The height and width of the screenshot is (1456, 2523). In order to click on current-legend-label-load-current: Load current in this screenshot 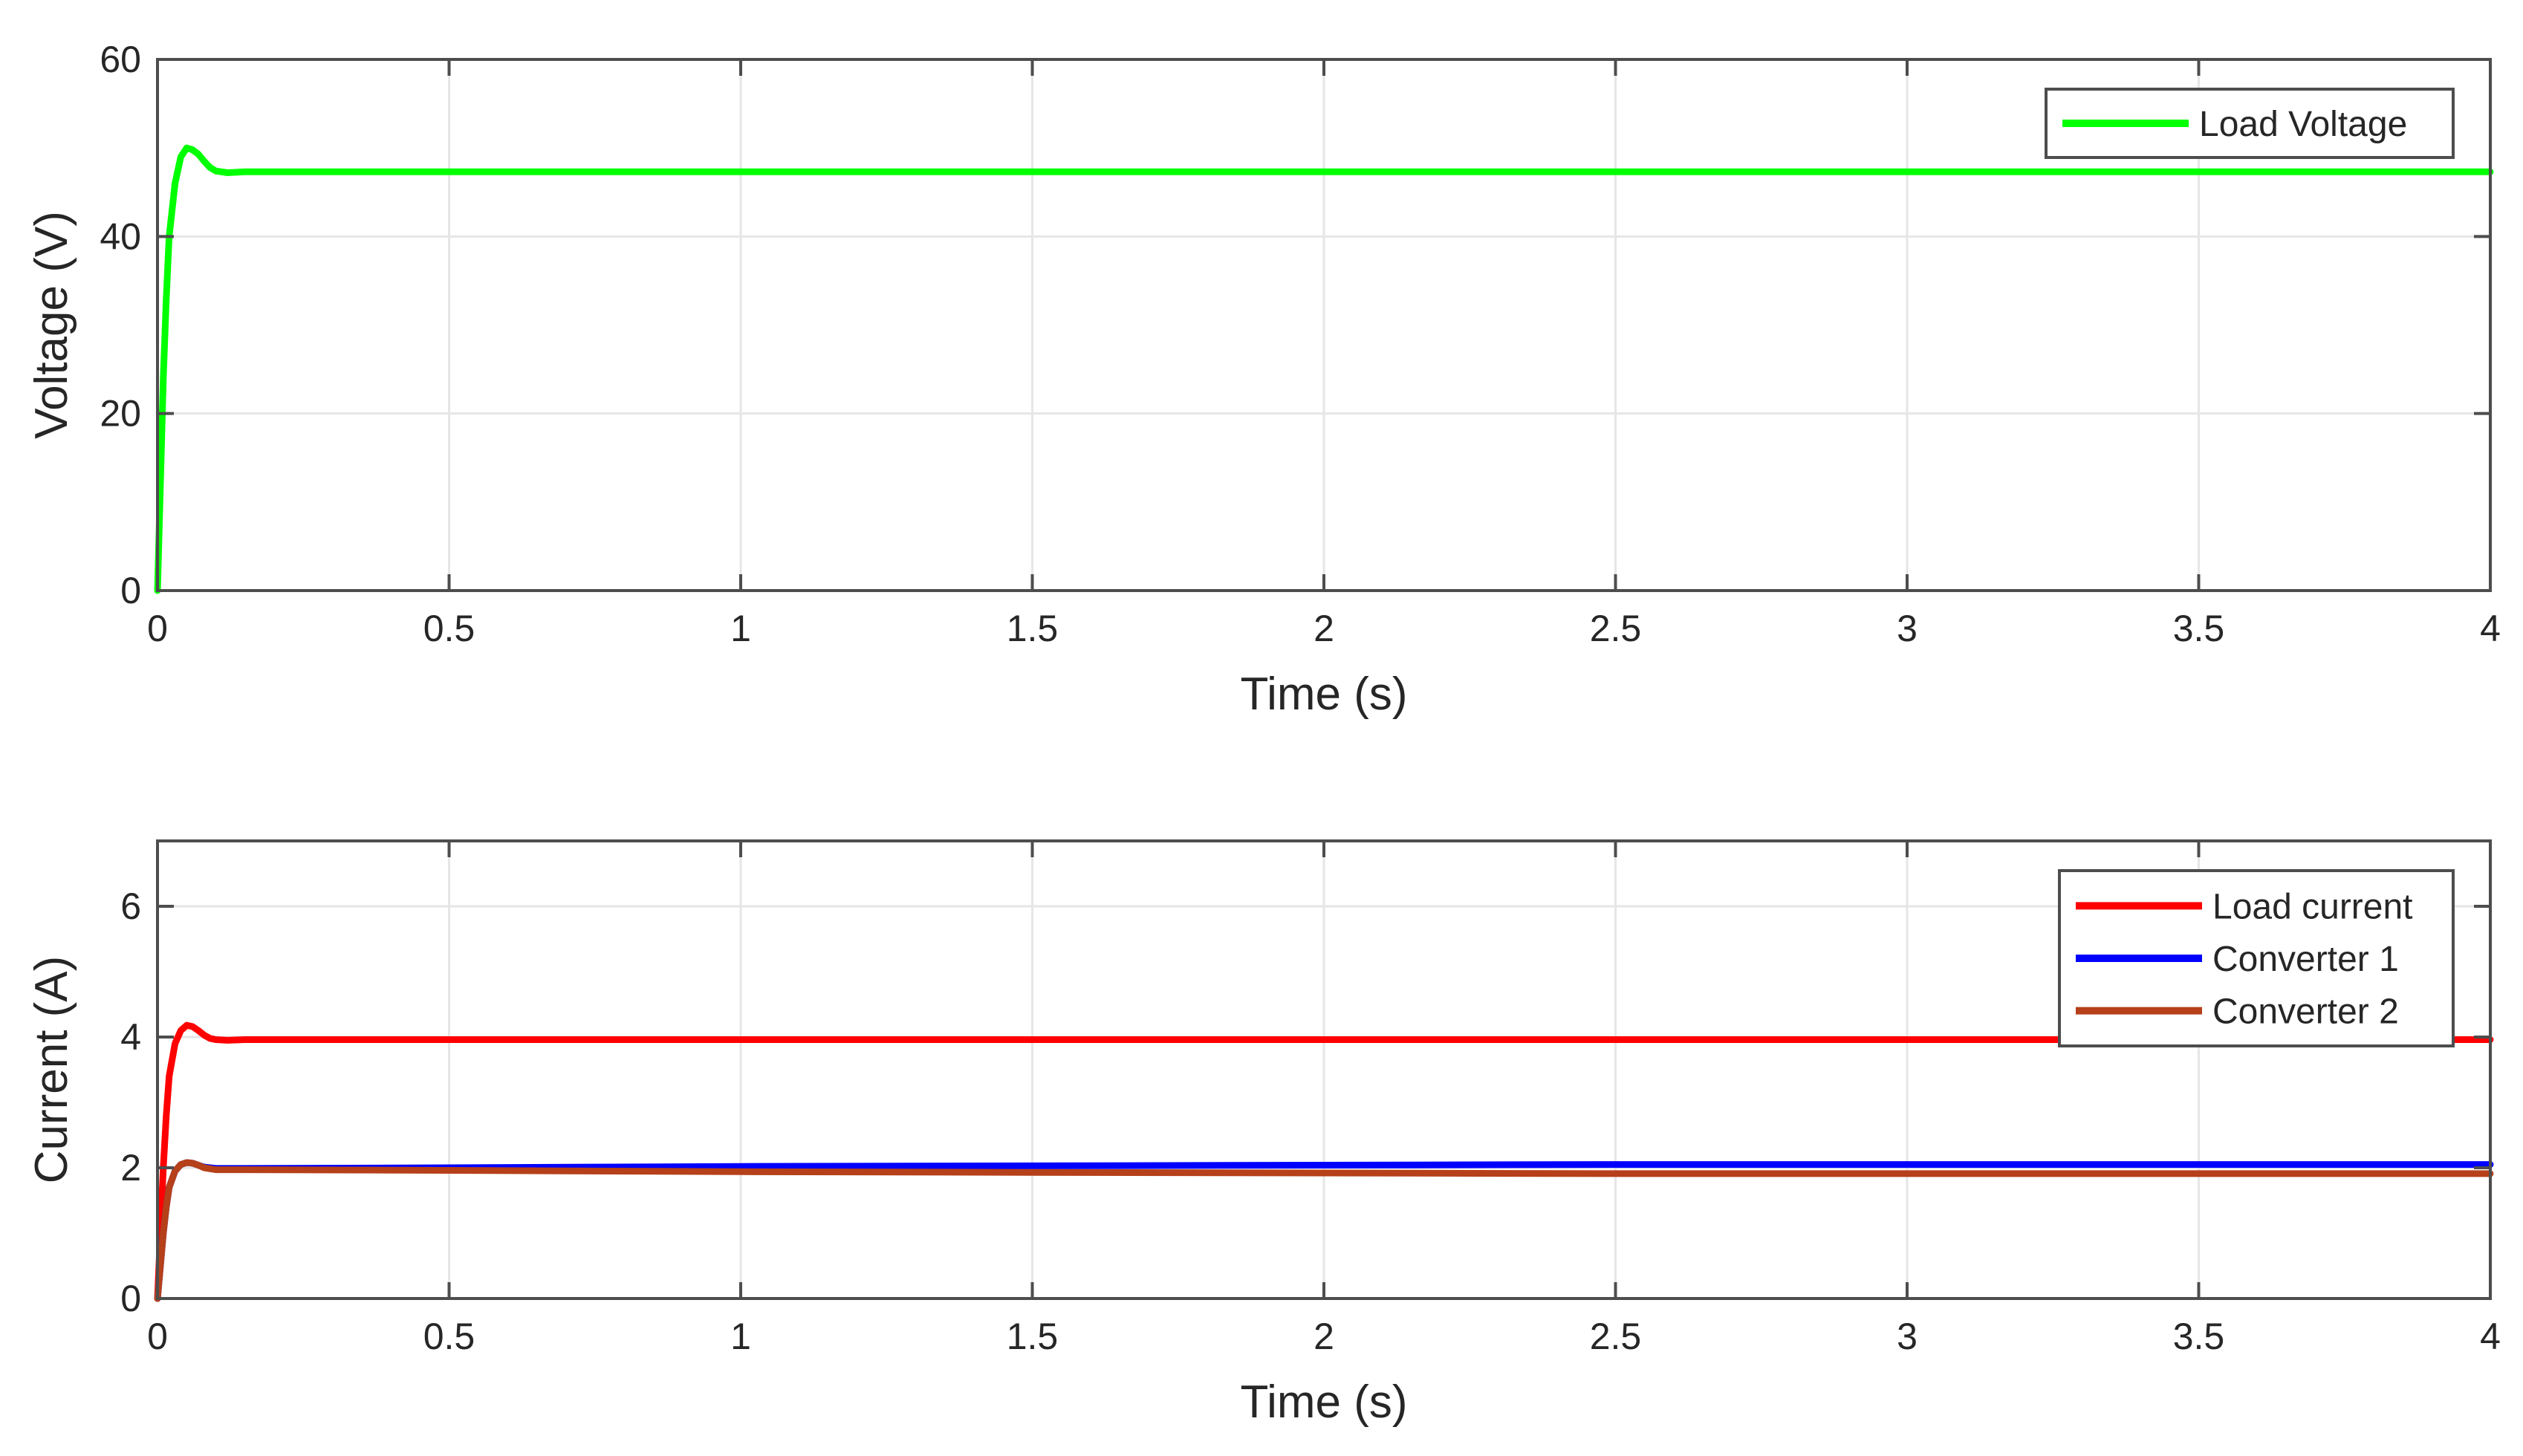, I will do `click(2312, 907)`.